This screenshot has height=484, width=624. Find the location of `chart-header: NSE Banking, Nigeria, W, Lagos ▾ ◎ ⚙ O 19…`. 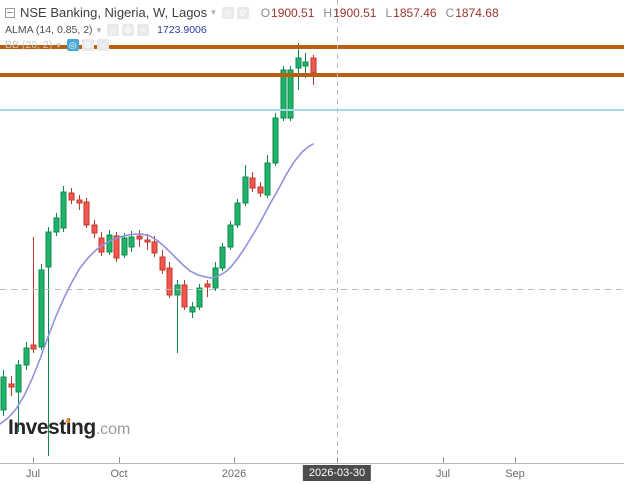

chart-header: NSE Banking, Nigeria, W, Lagos ▾ ◎ ⚙ O 19… is located at coordinates (256, 28).